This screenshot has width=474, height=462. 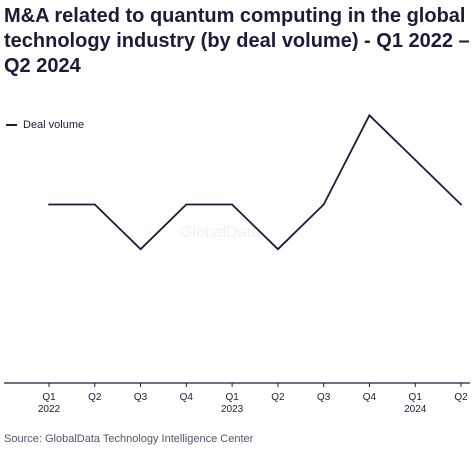 I want to click on chart-legend: Deal volume, so click(x=45, y=125).